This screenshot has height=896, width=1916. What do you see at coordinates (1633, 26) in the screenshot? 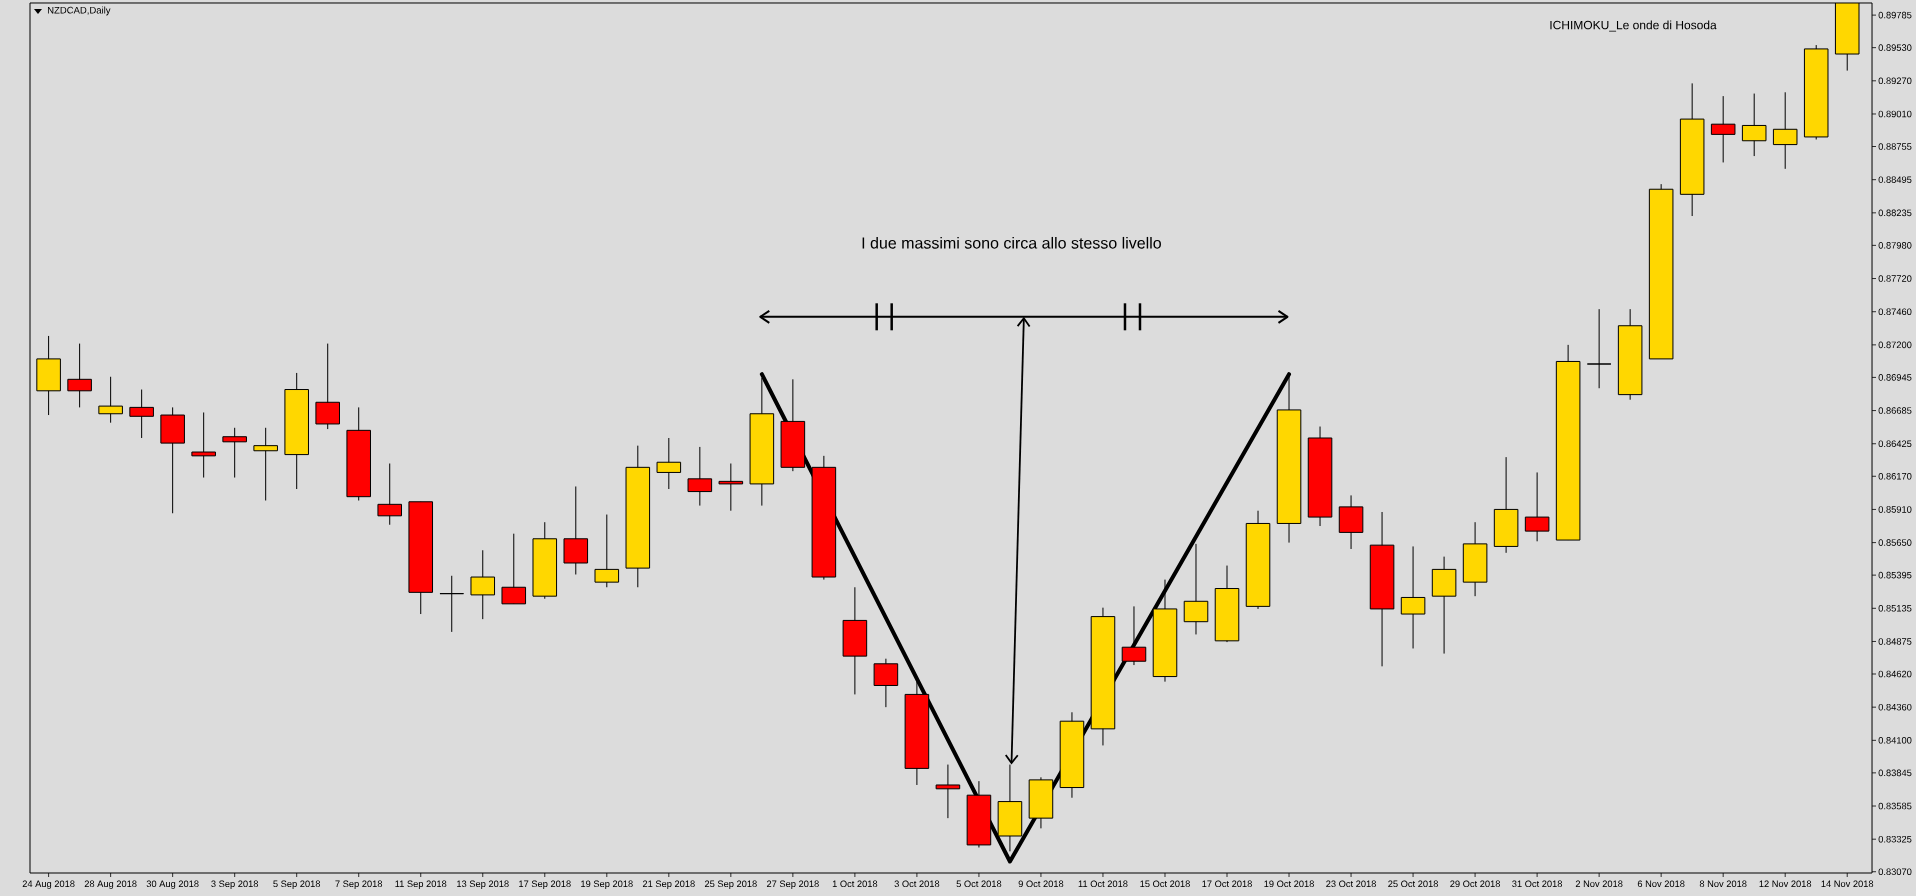
I see `annotation: ICHIMOKU_Le onde di Hosoda` at bounding box center [1633, 26].